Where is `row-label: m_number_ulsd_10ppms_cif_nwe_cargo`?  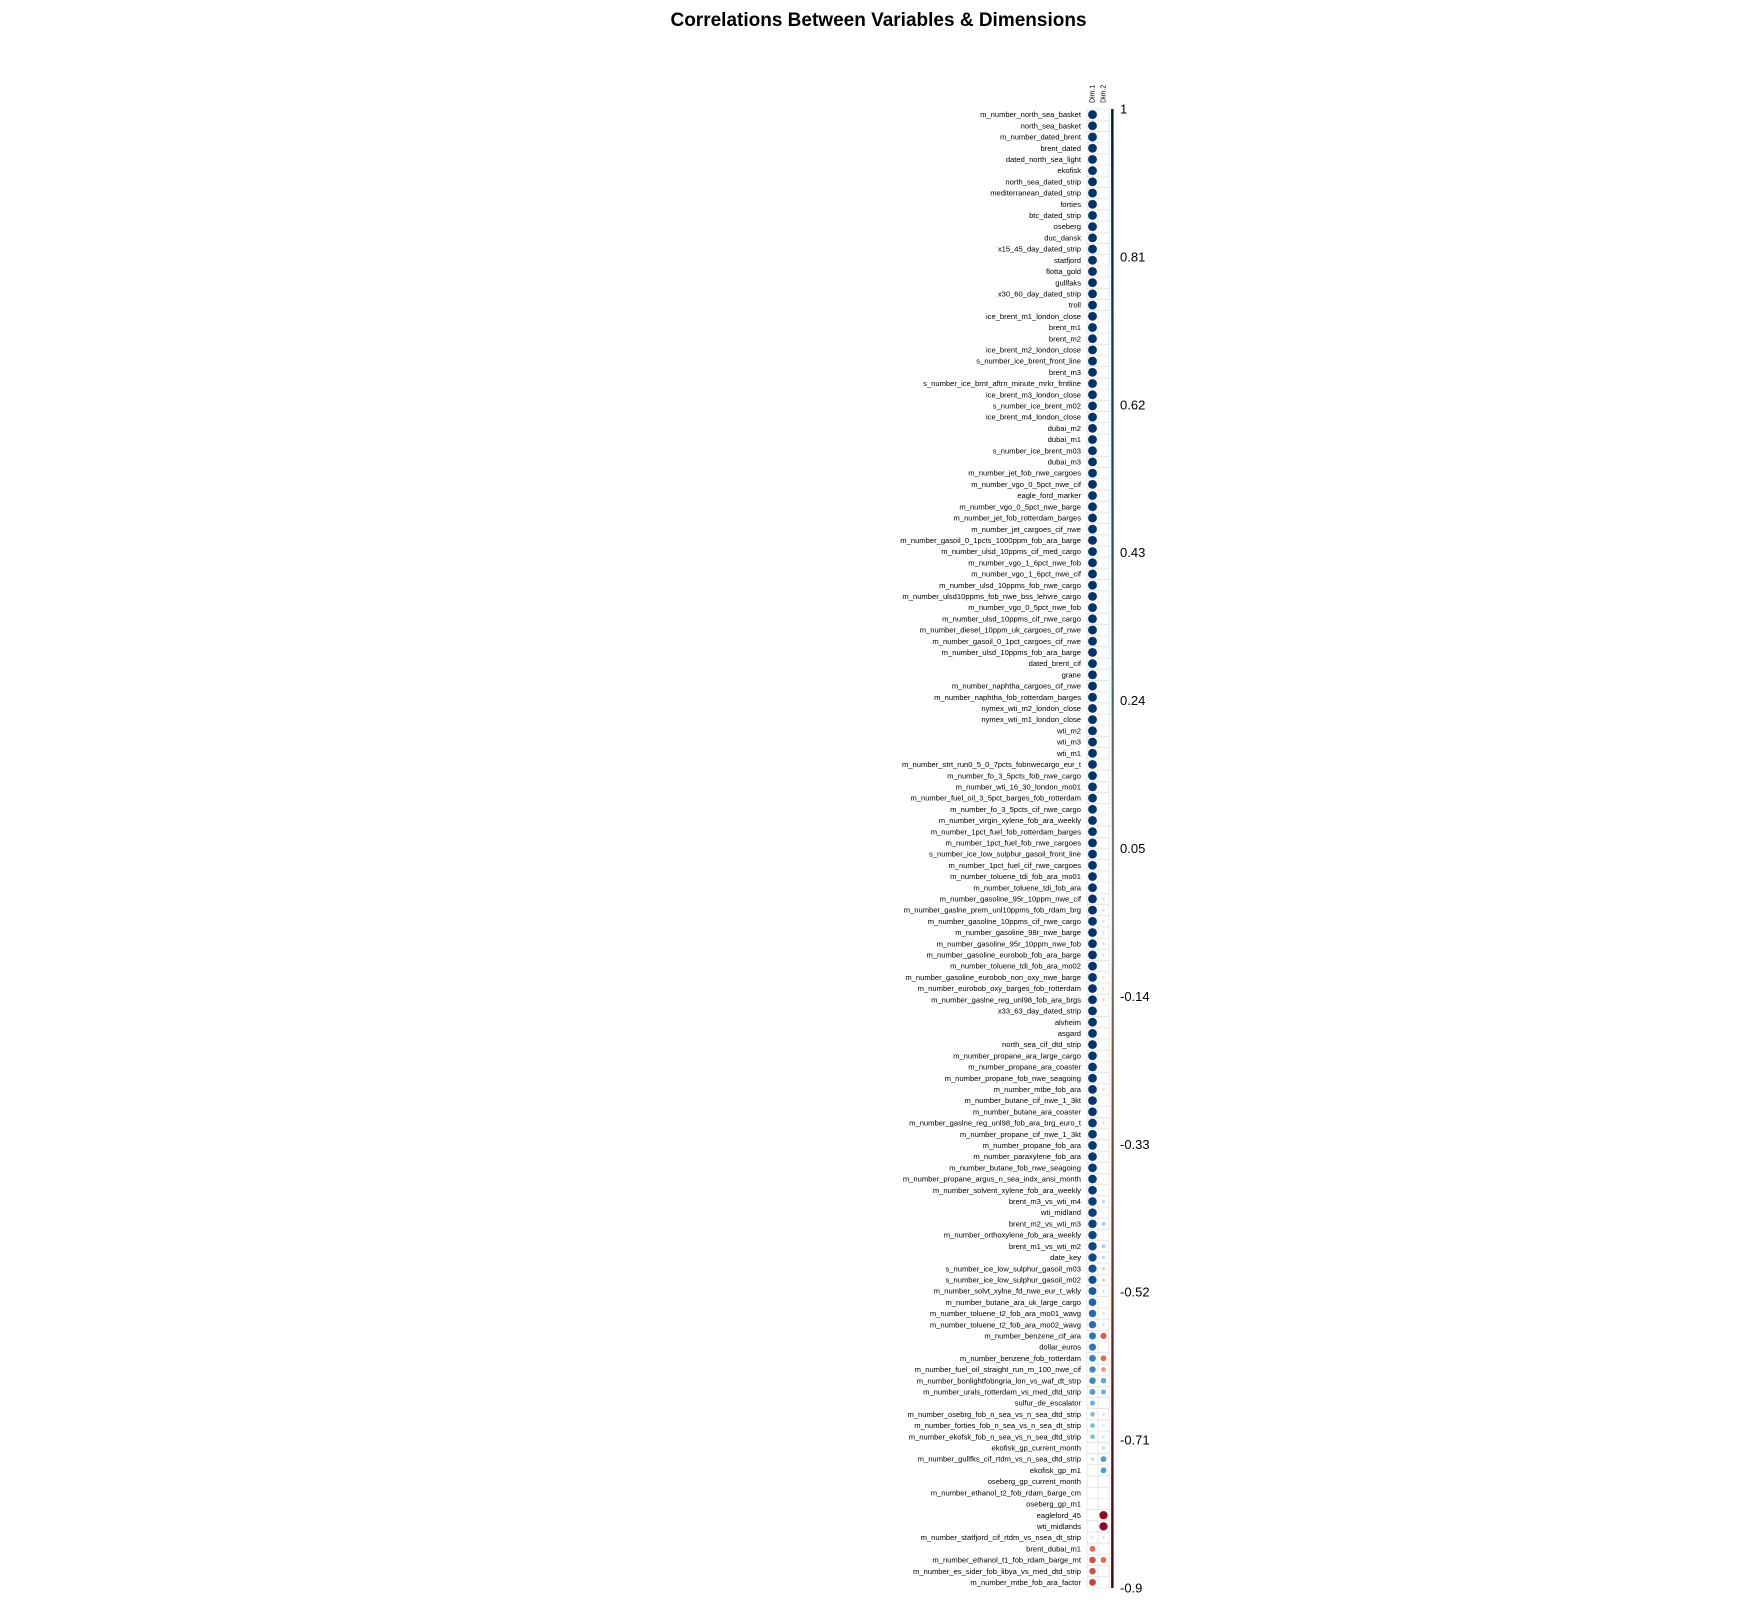
row-label: m_number_ulsd_10ppms_cif_nwe_cargo is located at coordinates (1011, 618).